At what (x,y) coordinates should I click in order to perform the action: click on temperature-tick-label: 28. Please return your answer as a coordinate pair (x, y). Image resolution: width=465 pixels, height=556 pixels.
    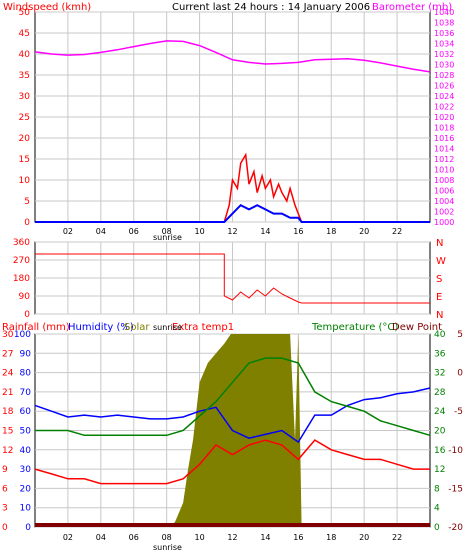
    Looking at the image, I should click on (440, 393).